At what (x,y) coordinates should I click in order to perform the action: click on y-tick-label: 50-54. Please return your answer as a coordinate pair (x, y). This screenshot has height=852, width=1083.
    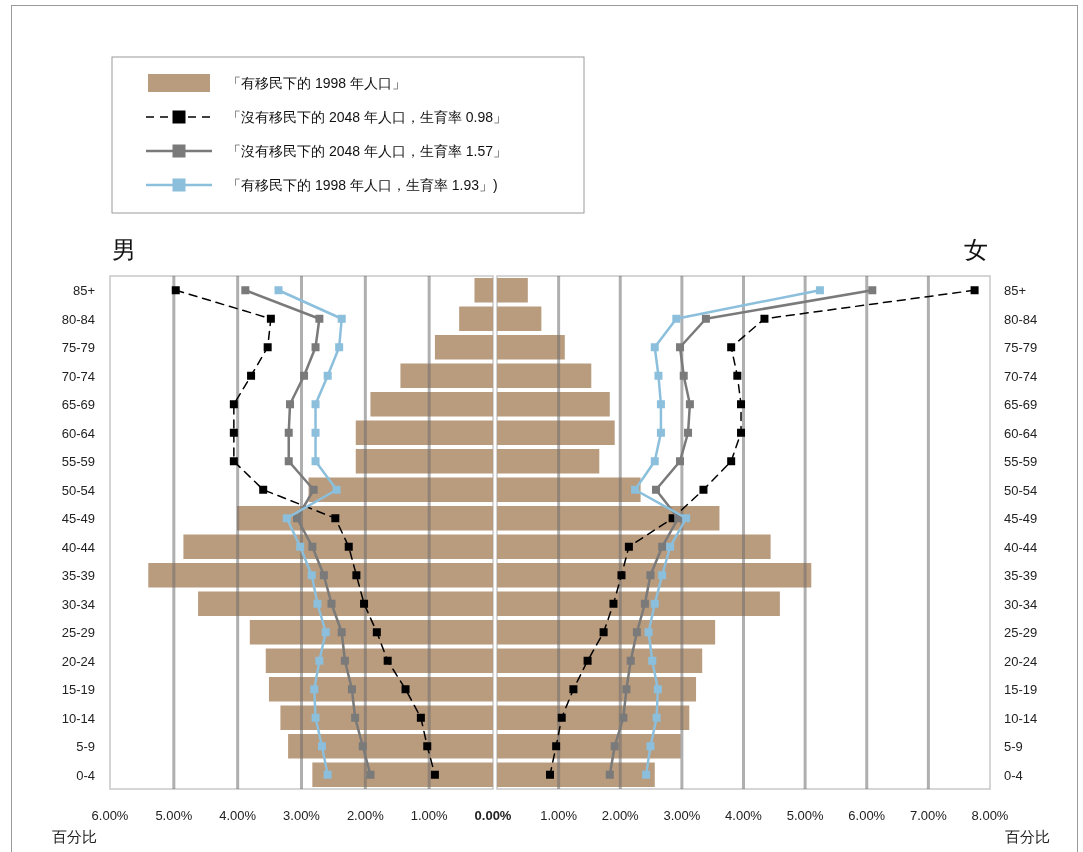
    Looking at the image, I should click on (78, 490).